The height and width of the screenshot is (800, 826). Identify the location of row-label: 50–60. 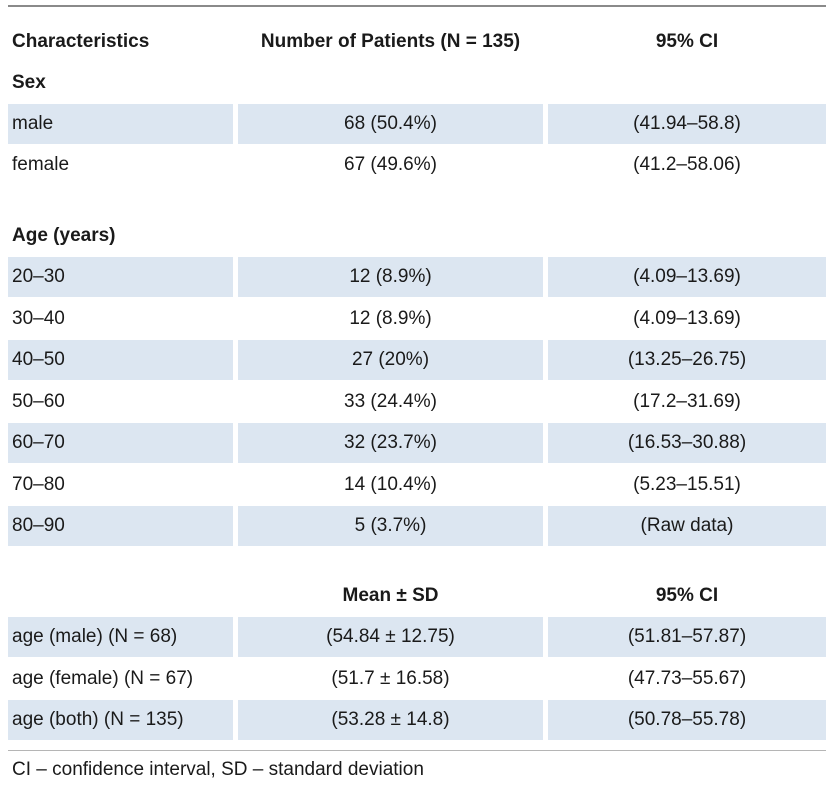
(38, 401).